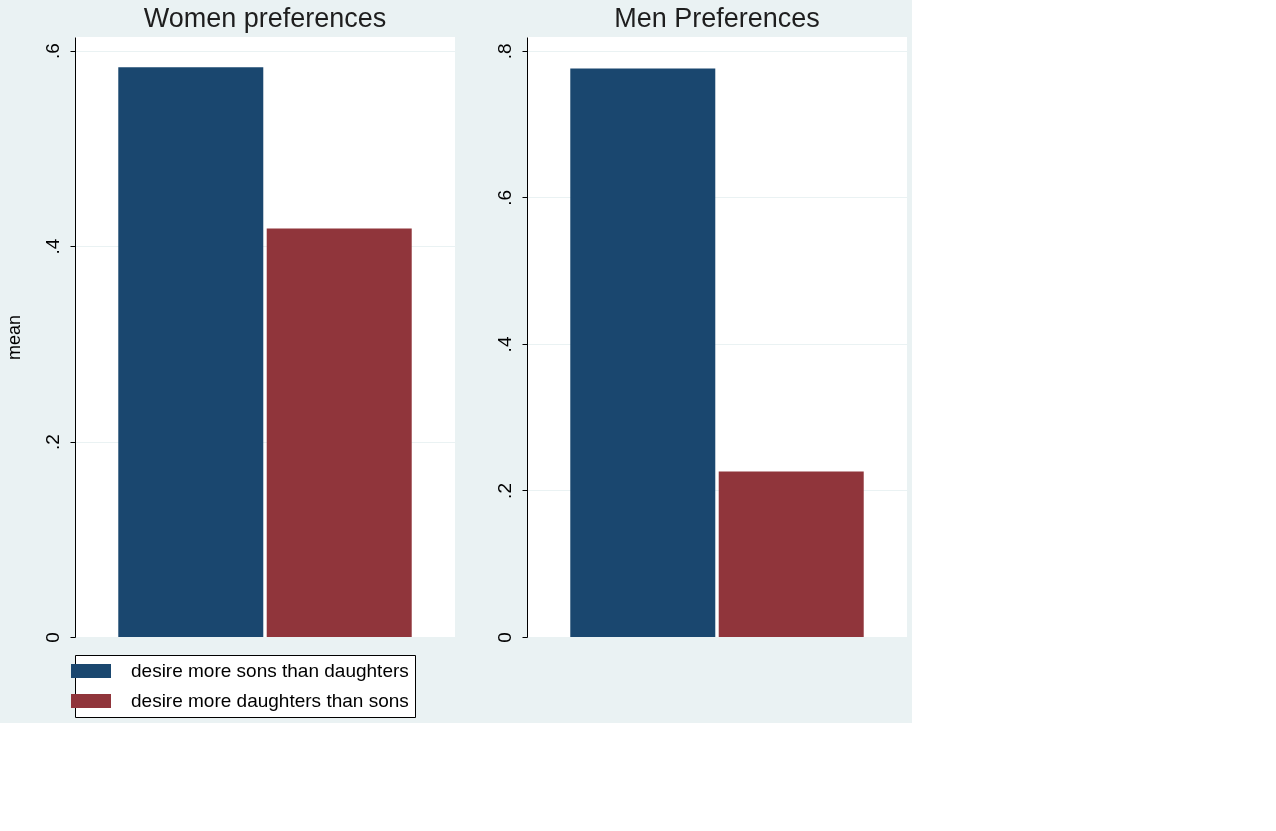 The height and width of the screenshot is (831, 1276). Describe the element at coordinates (717, 18) in the screenshot. I see `chart-title: Men Preferences` at that location.